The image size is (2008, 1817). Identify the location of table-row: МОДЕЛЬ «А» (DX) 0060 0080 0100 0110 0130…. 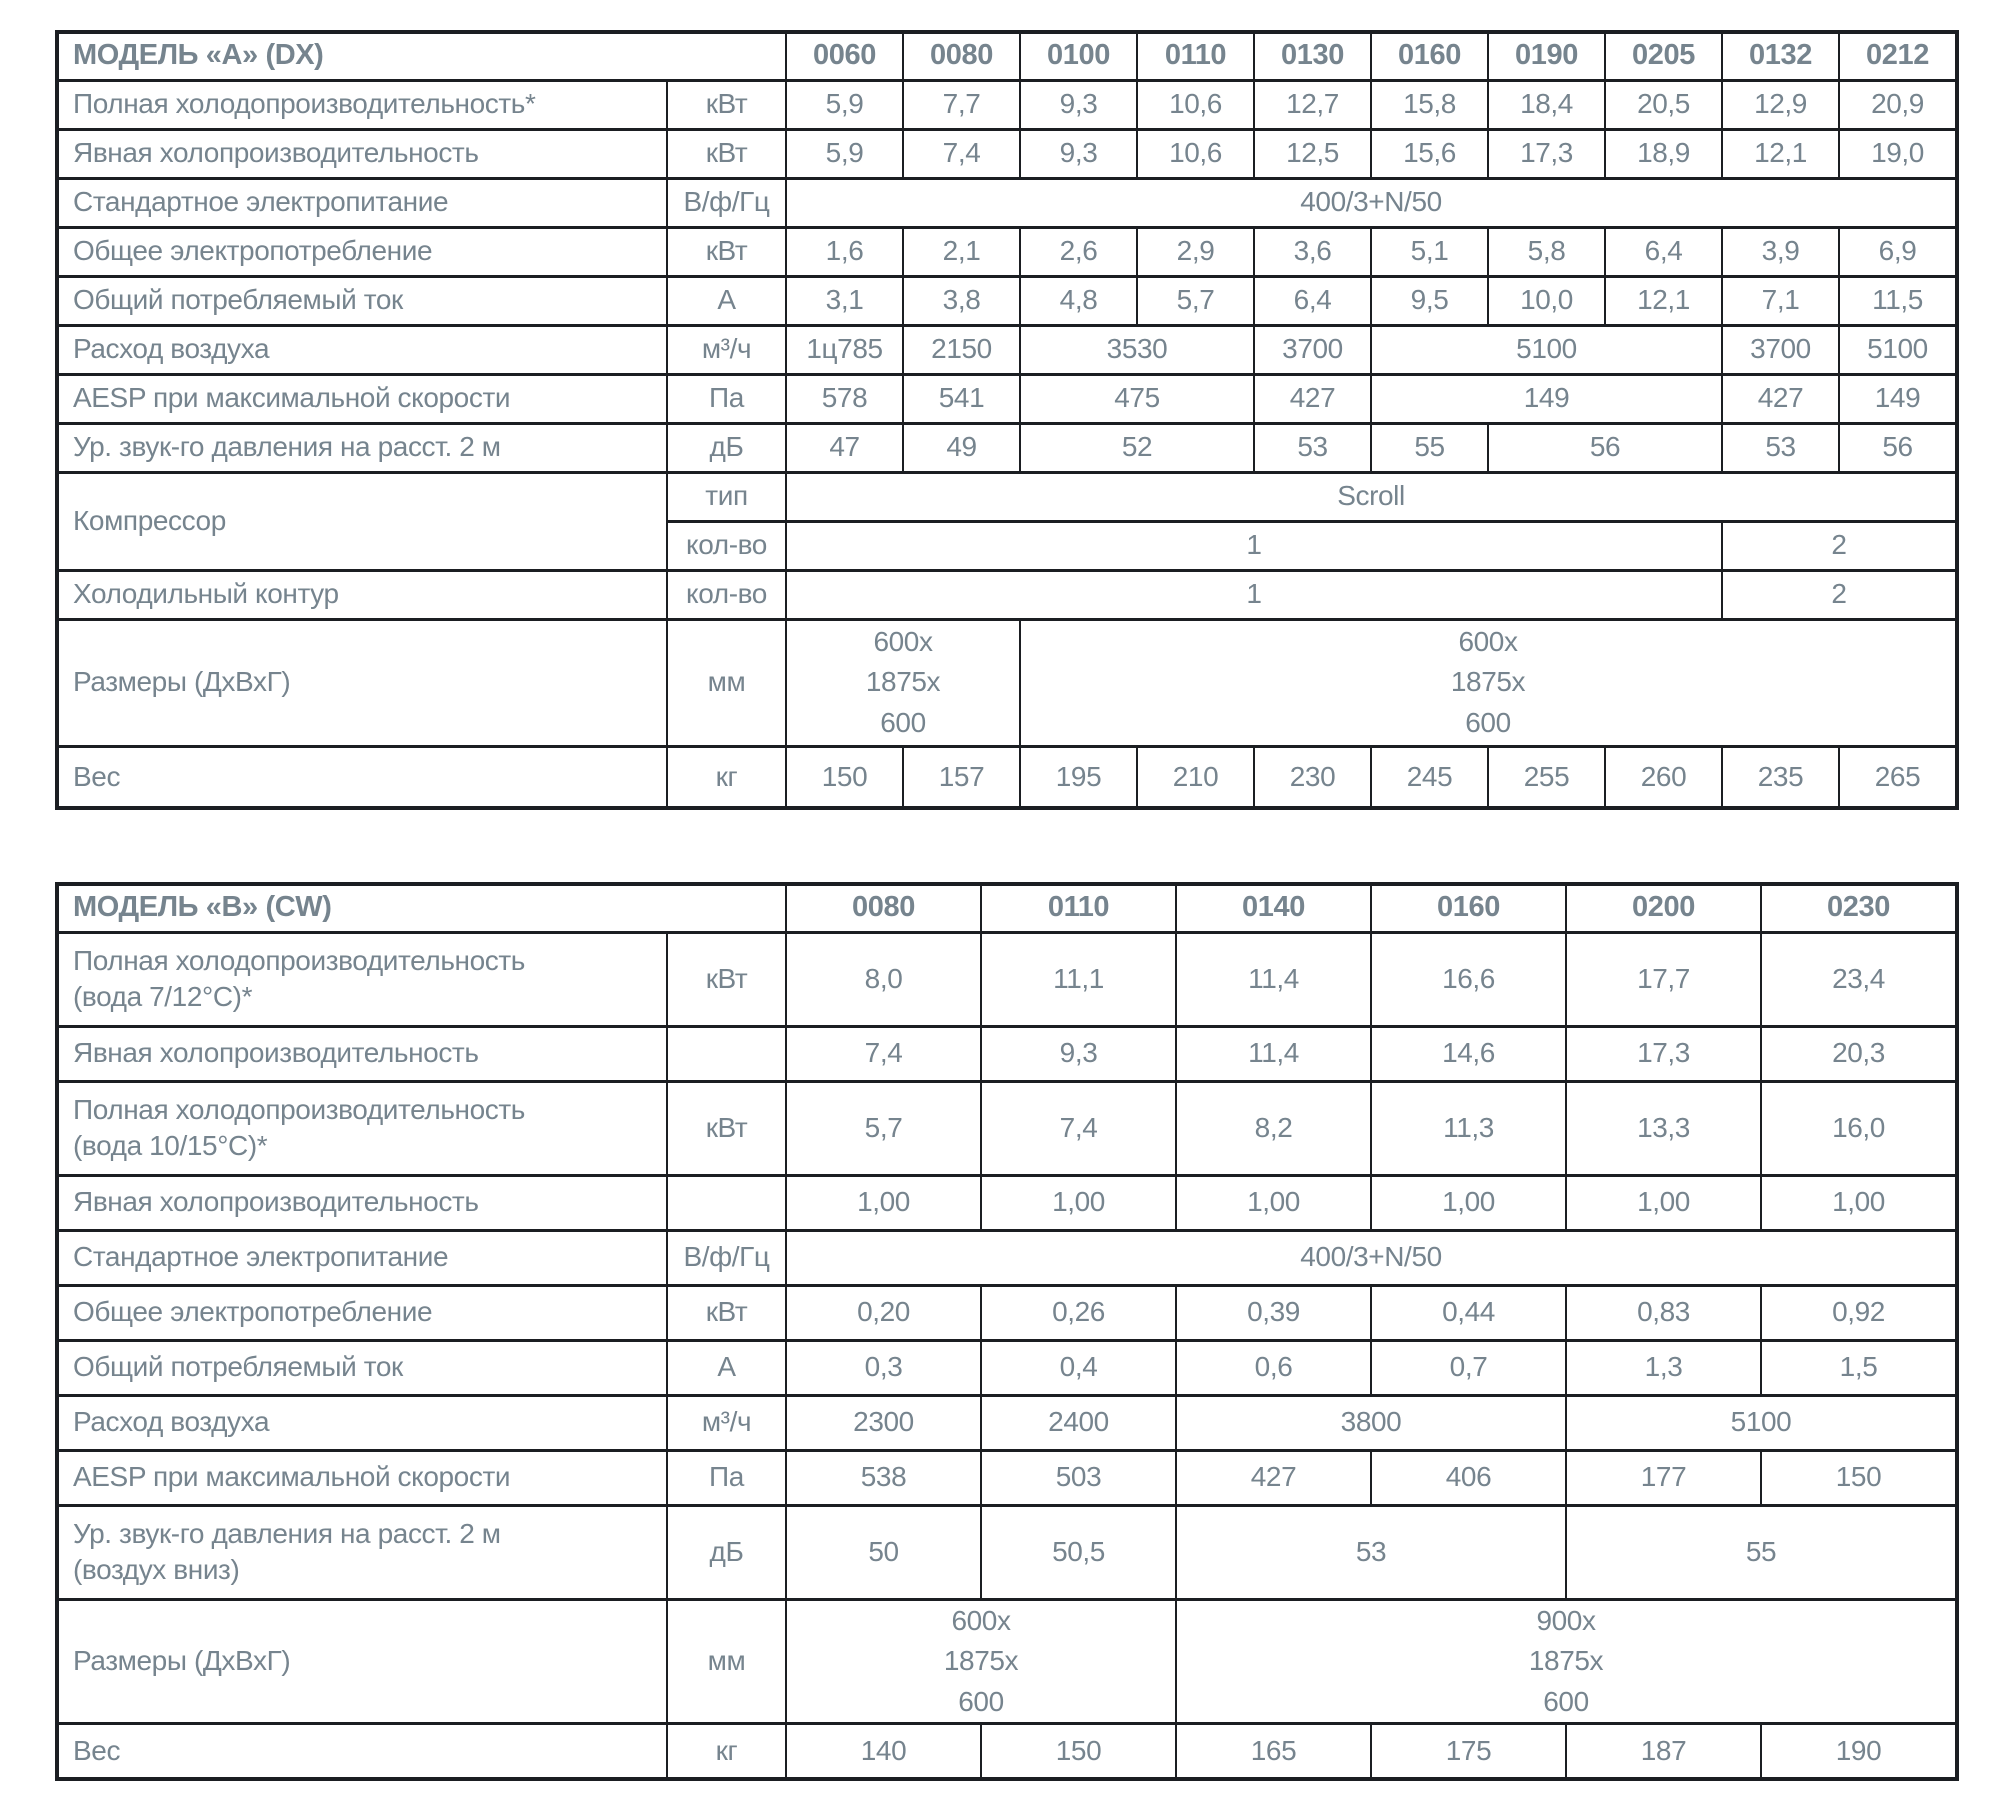
(1007, 56).